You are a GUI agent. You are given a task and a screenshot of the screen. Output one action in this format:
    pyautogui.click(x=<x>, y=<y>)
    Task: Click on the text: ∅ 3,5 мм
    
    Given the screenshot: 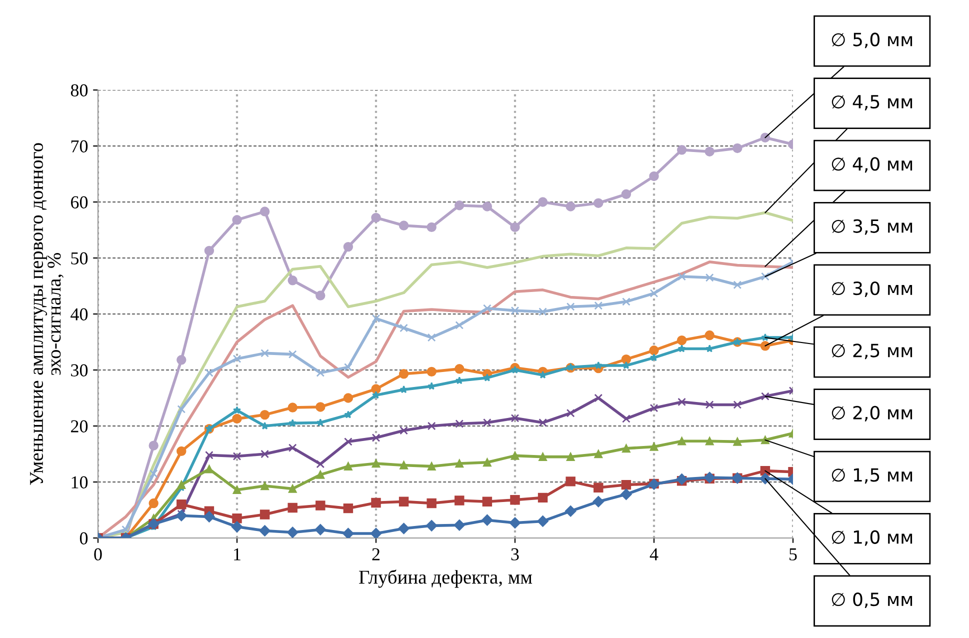 What is the action you would take?
    pyautogui.click(x=872, y=227)
    